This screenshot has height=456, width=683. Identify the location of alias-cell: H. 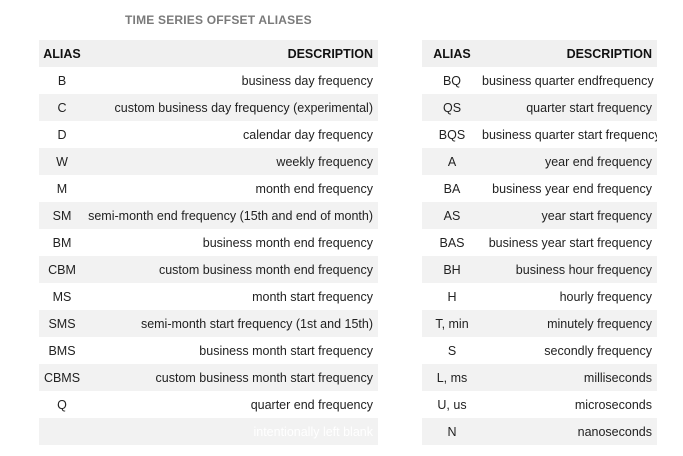
(452, 296).